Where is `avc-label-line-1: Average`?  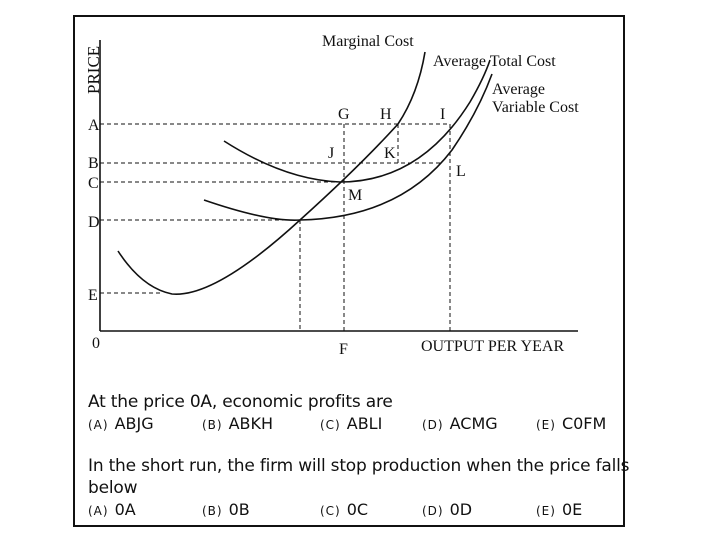 avc-label-line-1: Average is located at coordinates (518, 89).